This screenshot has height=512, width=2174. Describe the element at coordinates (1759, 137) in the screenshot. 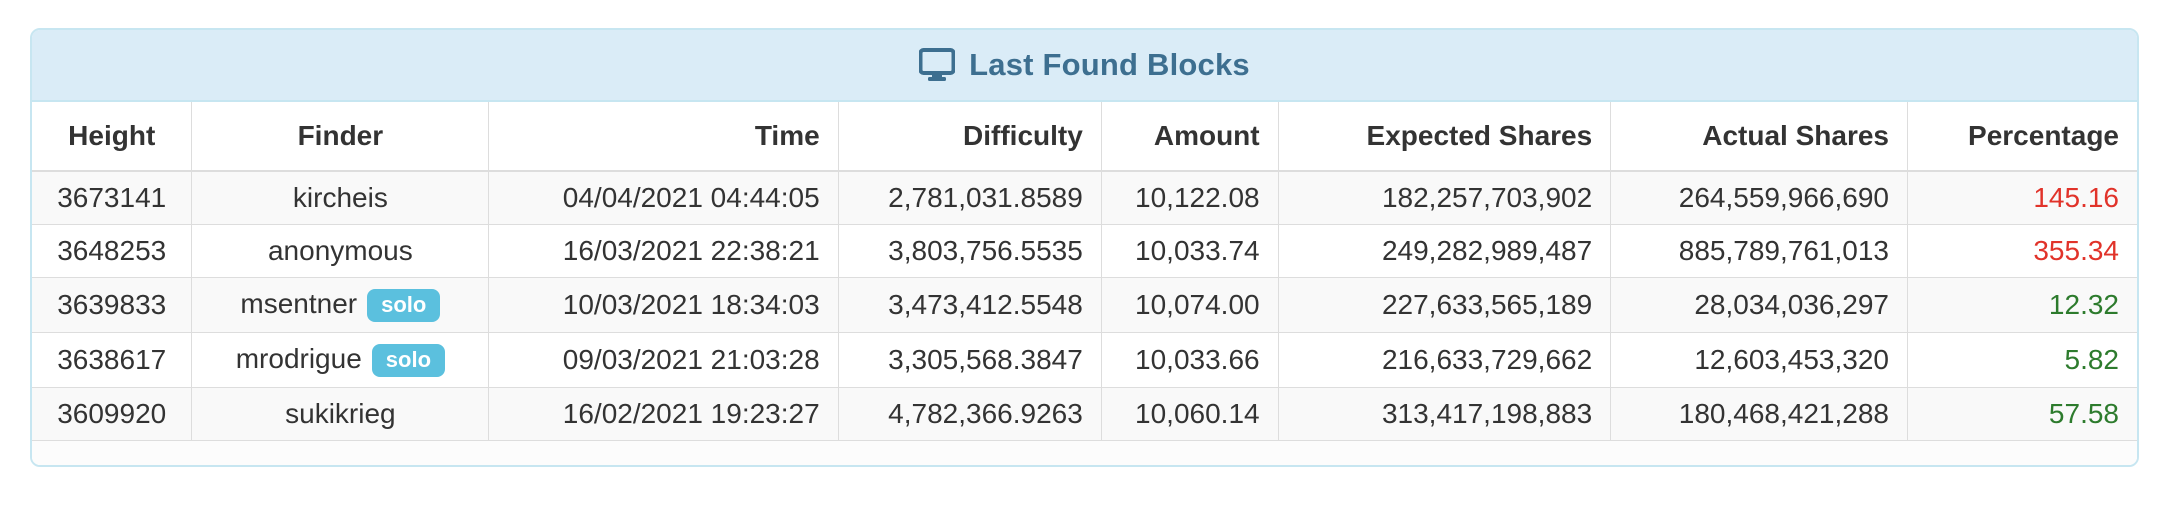

I see `column-header-actual-shares: Actual Shares` at that location.